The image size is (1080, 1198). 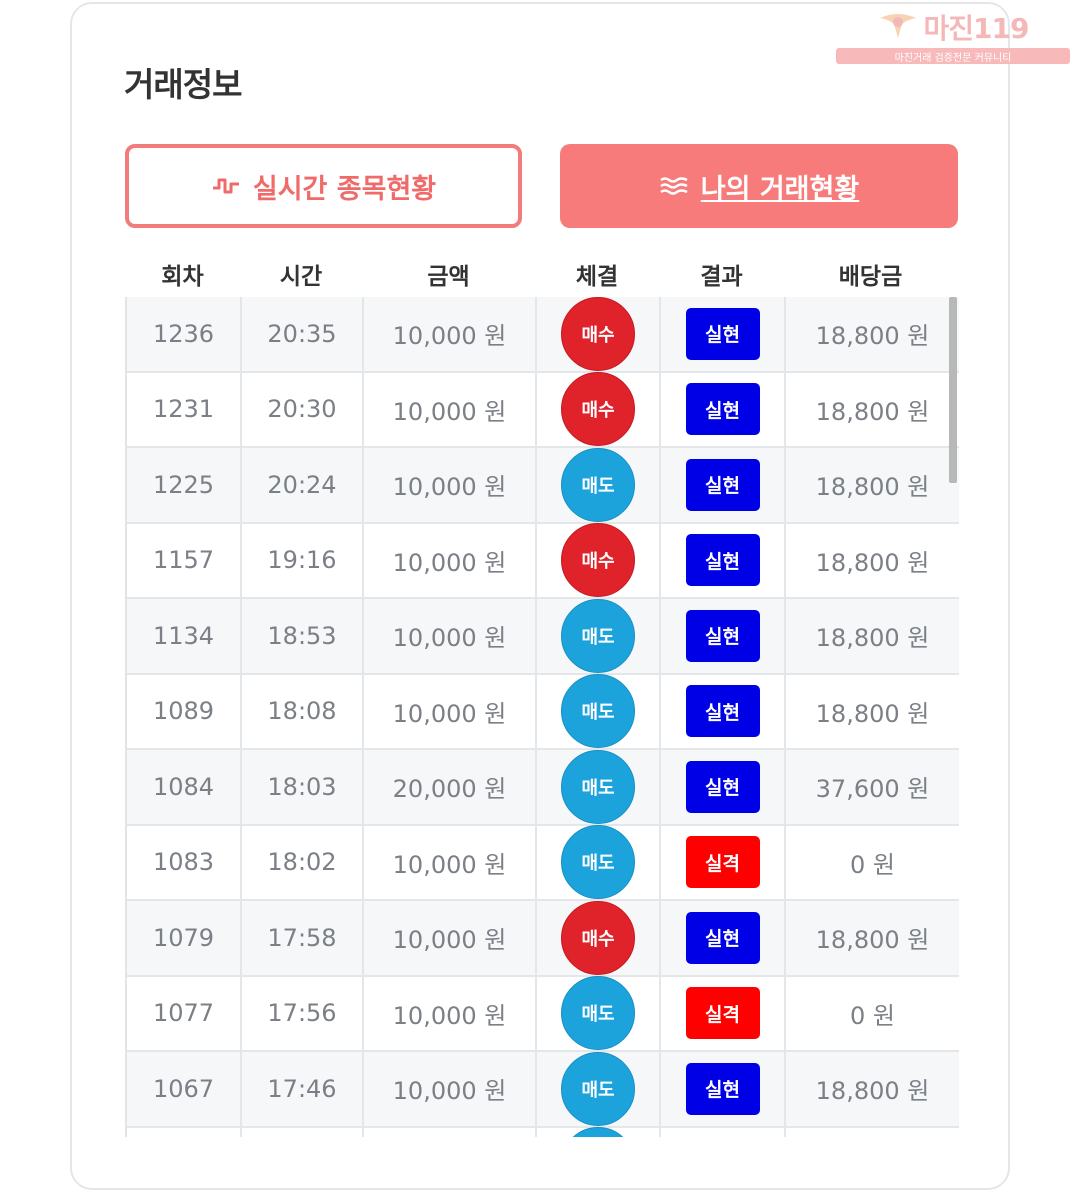 I want to click on column-header-result: 결과, so click(x=721, y=277).